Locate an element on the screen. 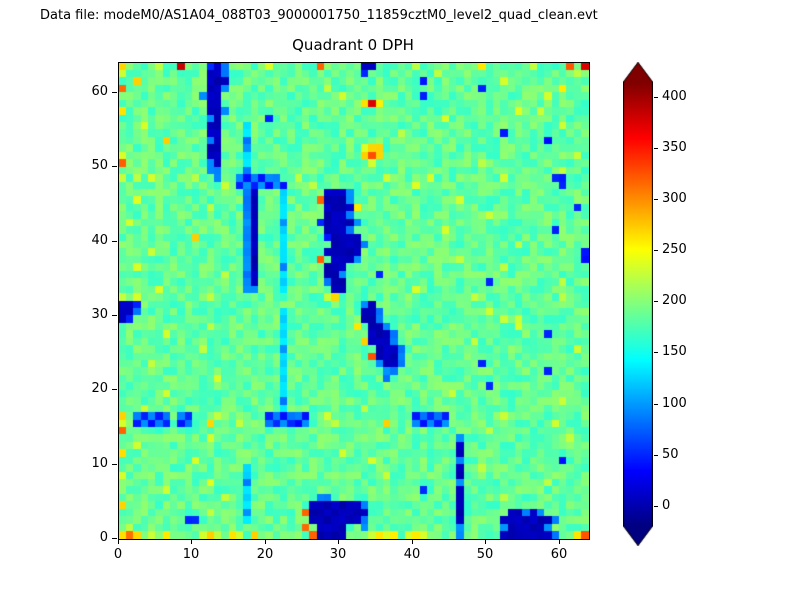 The image size is (800, 600). x-tick-label: 10 is located at coordinates (191, 554).